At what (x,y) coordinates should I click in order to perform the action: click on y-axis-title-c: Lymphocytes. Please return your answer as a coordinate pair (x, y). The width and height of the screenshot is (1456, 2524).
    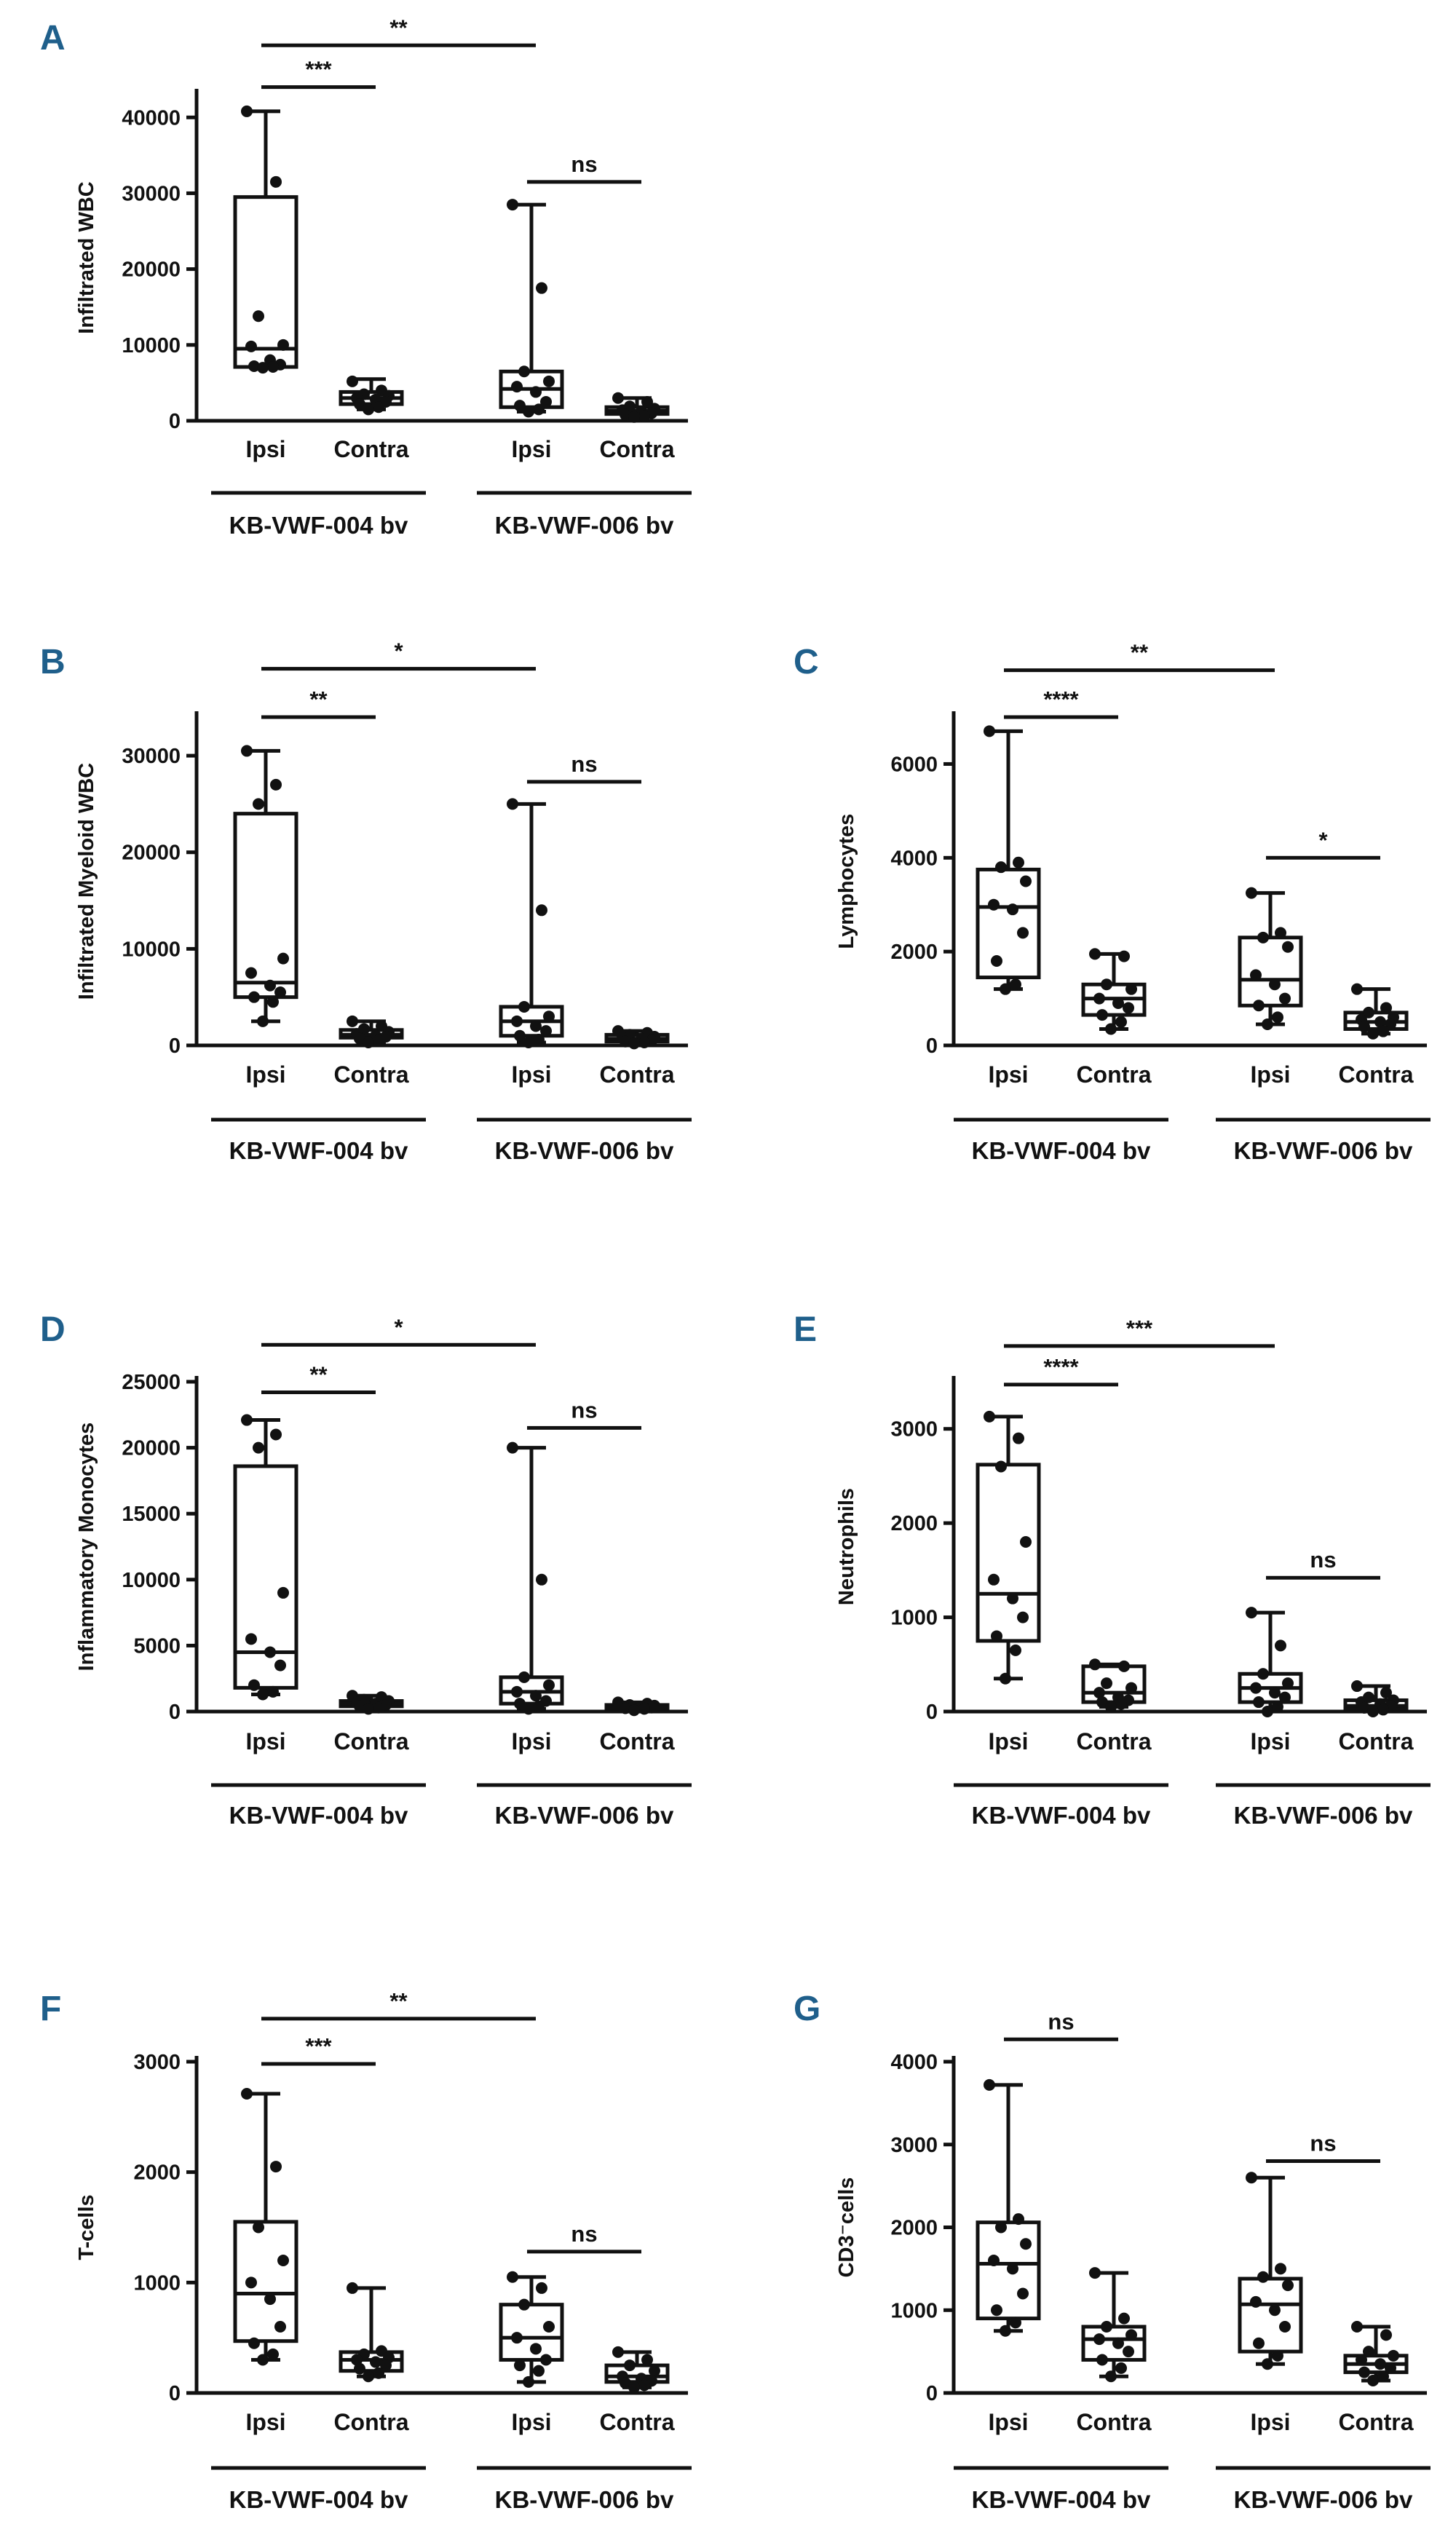
    Looking at the image, I should click on (846, 881).